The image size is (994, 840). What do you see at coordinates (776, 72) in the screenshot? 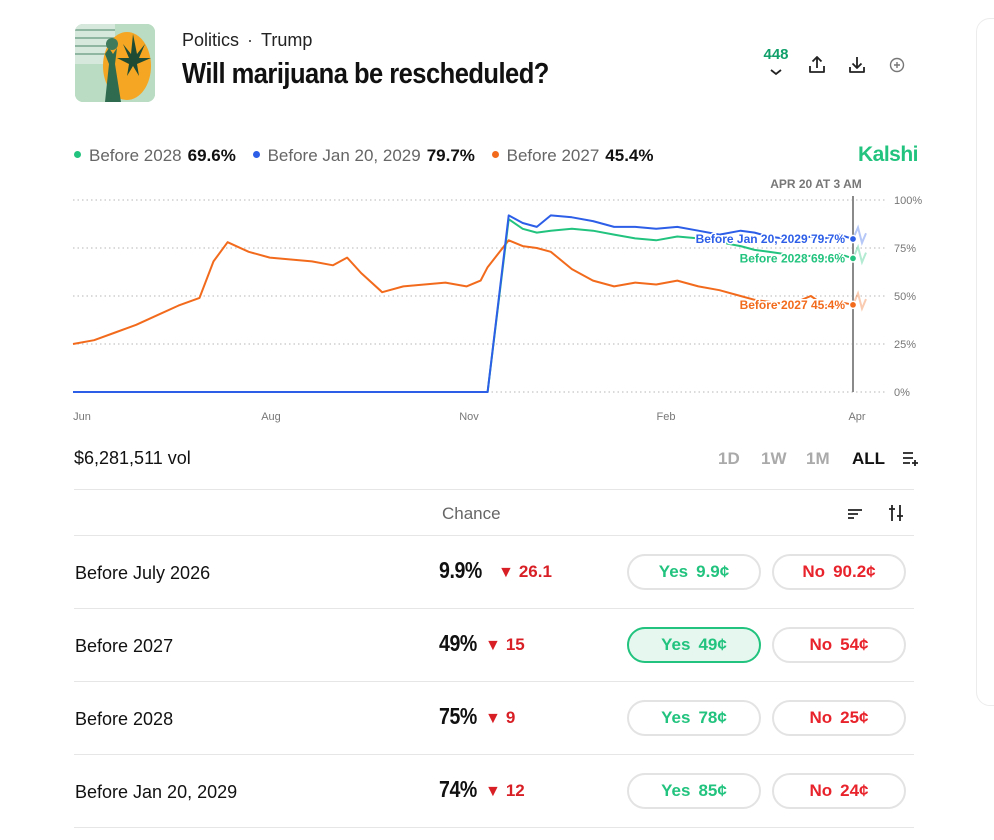
I see `chevron-down-icon` at bounding box center [776, 72].